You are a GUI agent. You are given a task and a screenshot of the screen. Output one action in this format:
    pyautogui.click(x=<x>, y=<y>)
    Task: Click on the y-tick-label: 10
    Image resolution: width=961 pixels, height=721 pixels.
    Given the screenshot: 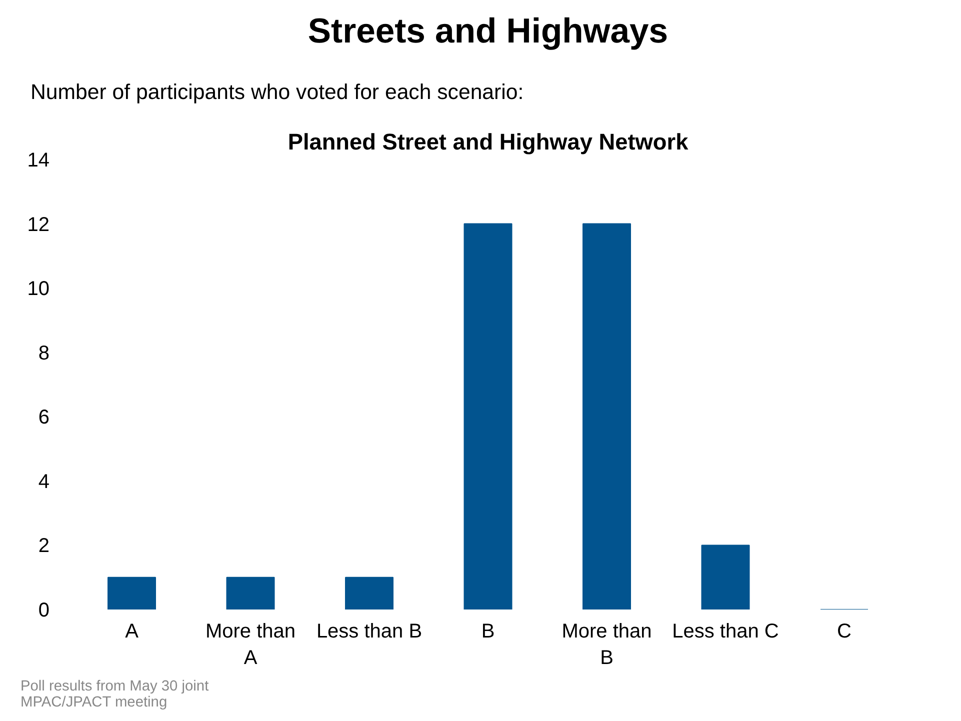 What is the action you would take?
    pyautogui.click(x=38, y=289)
    